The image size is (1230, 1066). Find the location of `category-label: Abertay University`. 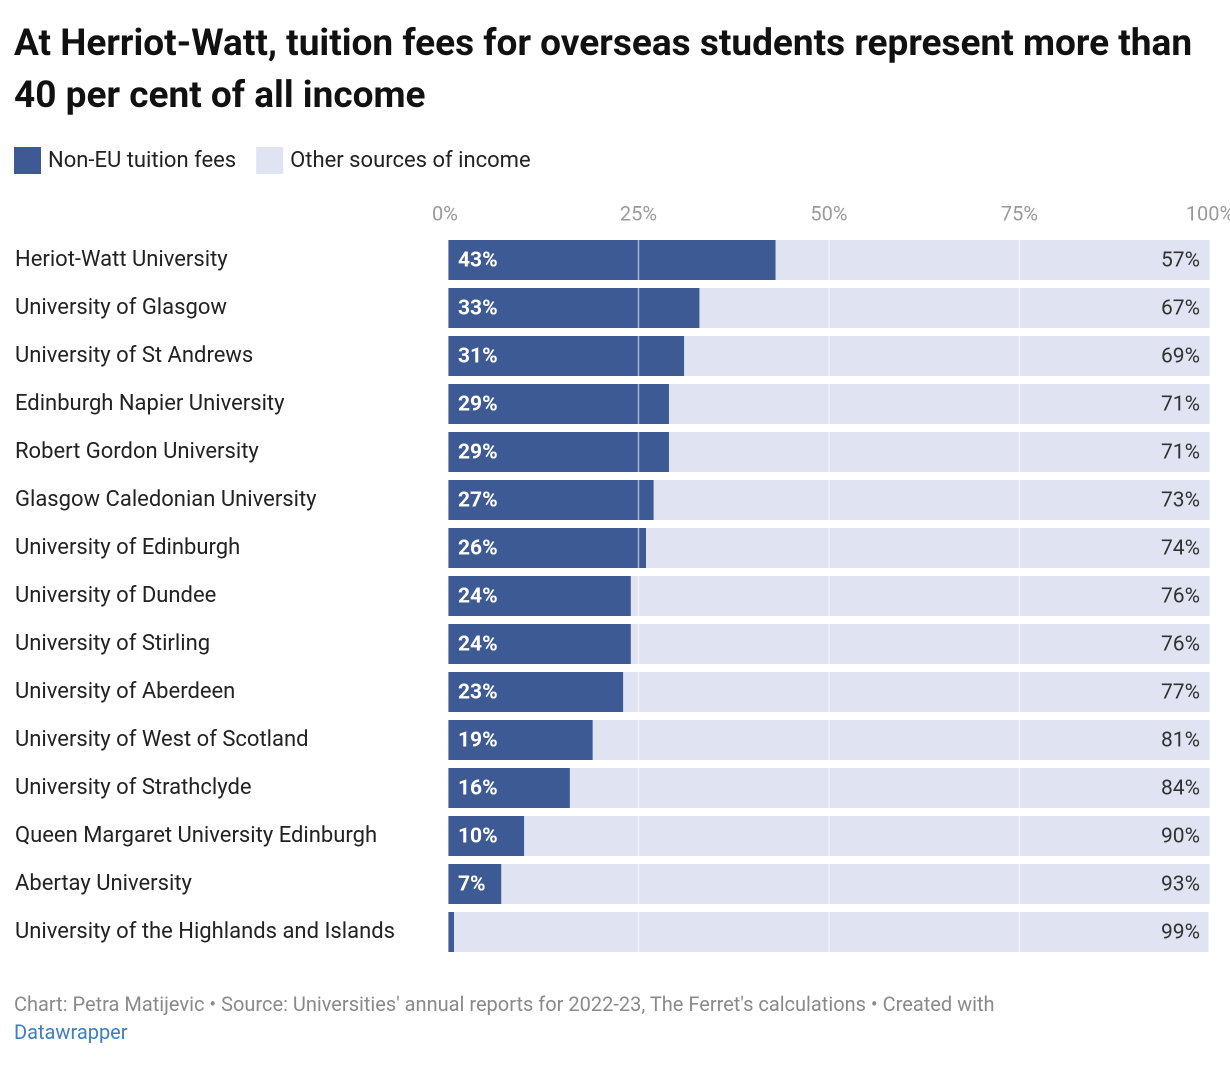

category-label: Abertay University is located at coordinates (104, 883).